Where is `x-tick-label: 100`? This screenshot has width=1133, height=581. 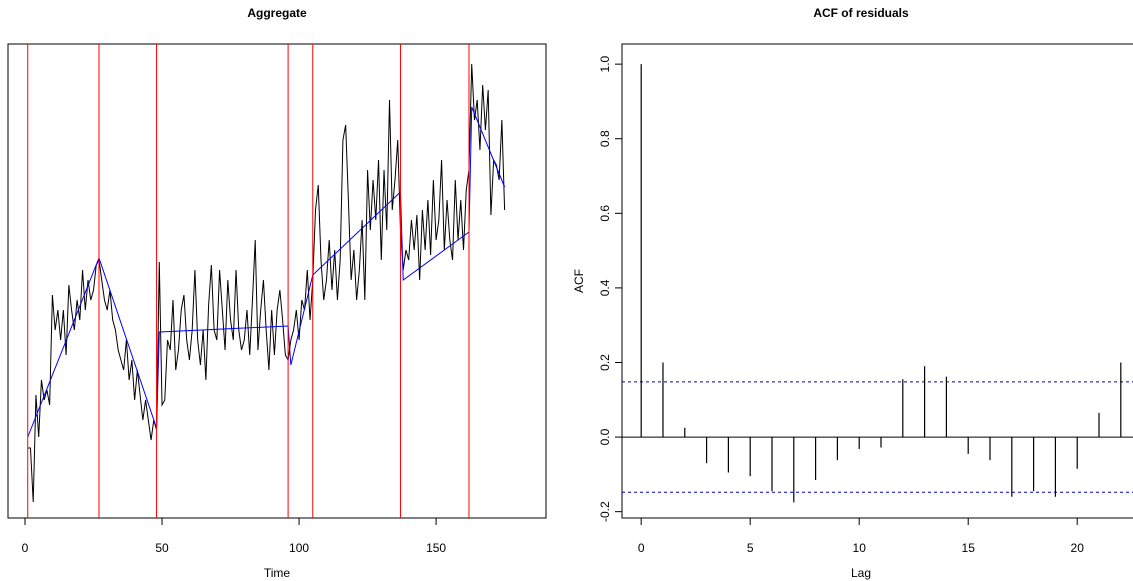
x-tick-label: 100 is located at coordinates (299, 548).